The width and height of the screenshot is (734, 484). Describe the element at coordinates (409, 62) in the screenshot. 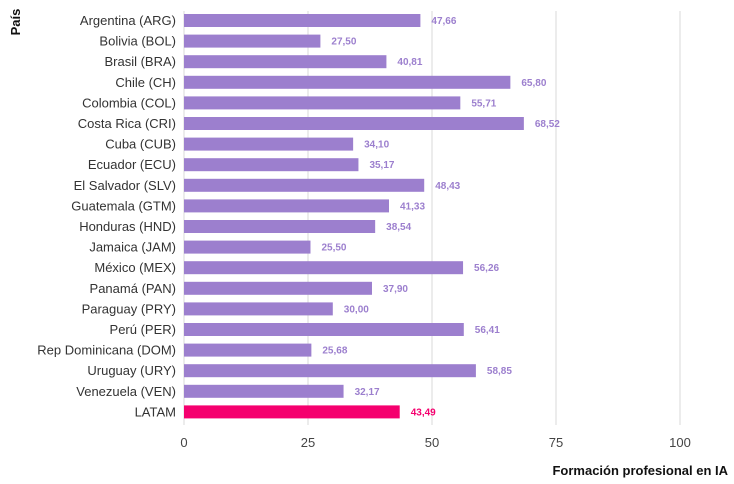

I see `value-label-2: 40,81` at that location.